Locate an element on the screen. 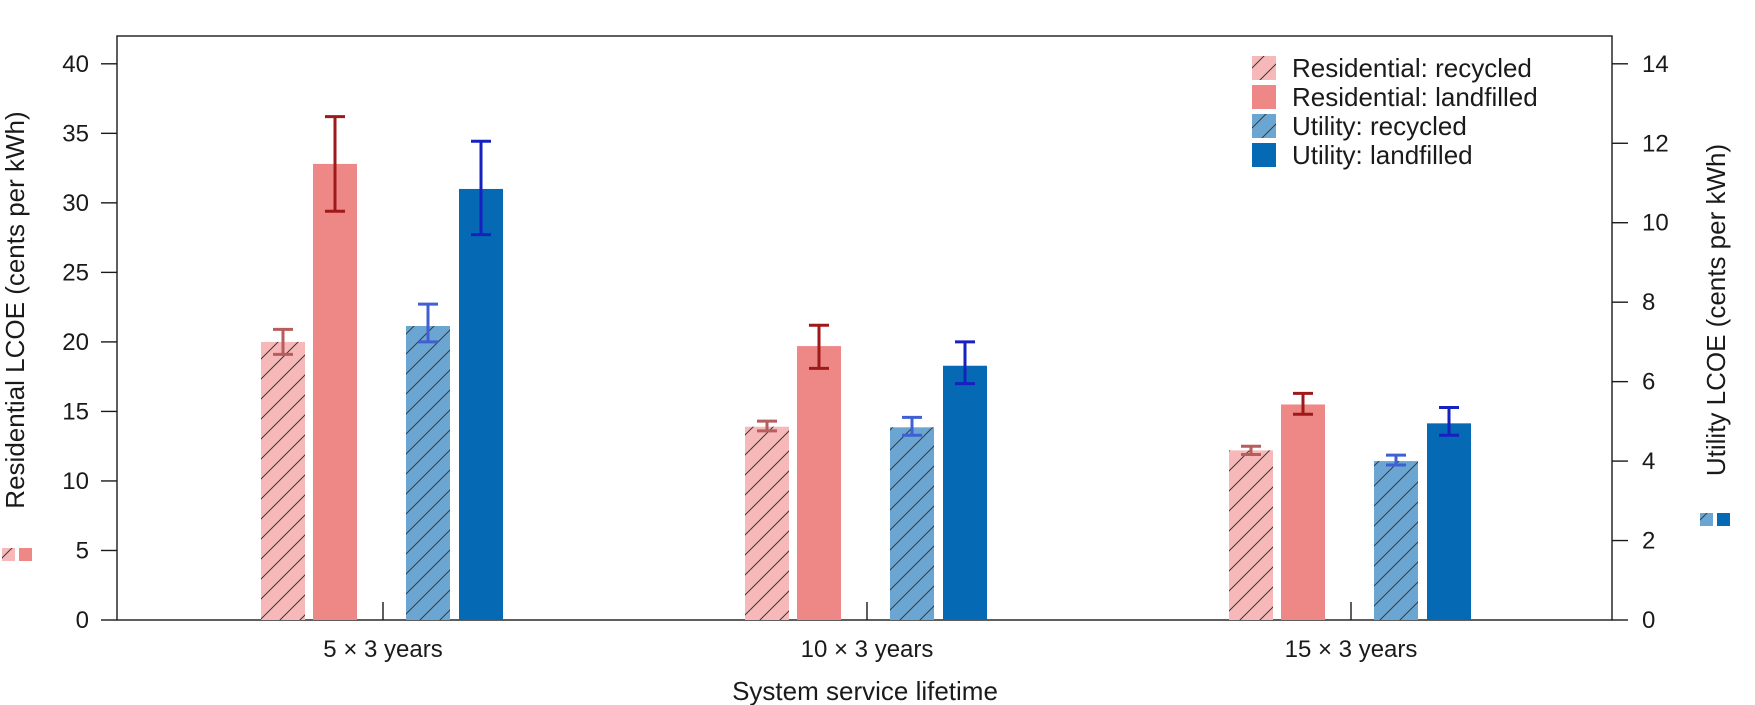 This screenshot has width=1755, height=705. x-axis: 5 × 3 years 10 × 3 years 15 × 3 years is located at coordinates (870, 632).